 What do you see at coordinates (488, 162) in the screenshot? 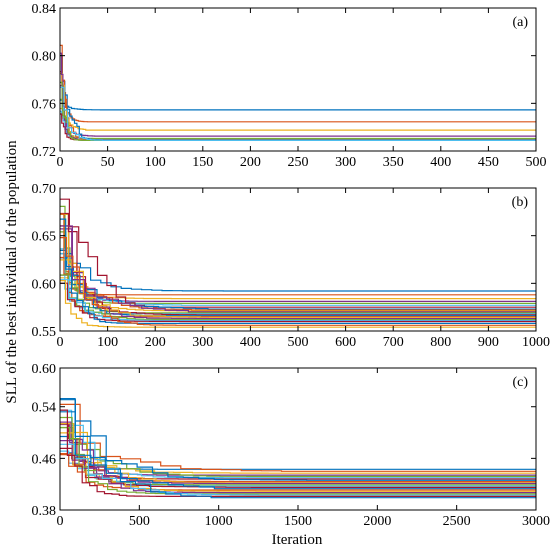
I see `x-tick-label: 450` at bounding box center [488, 162].